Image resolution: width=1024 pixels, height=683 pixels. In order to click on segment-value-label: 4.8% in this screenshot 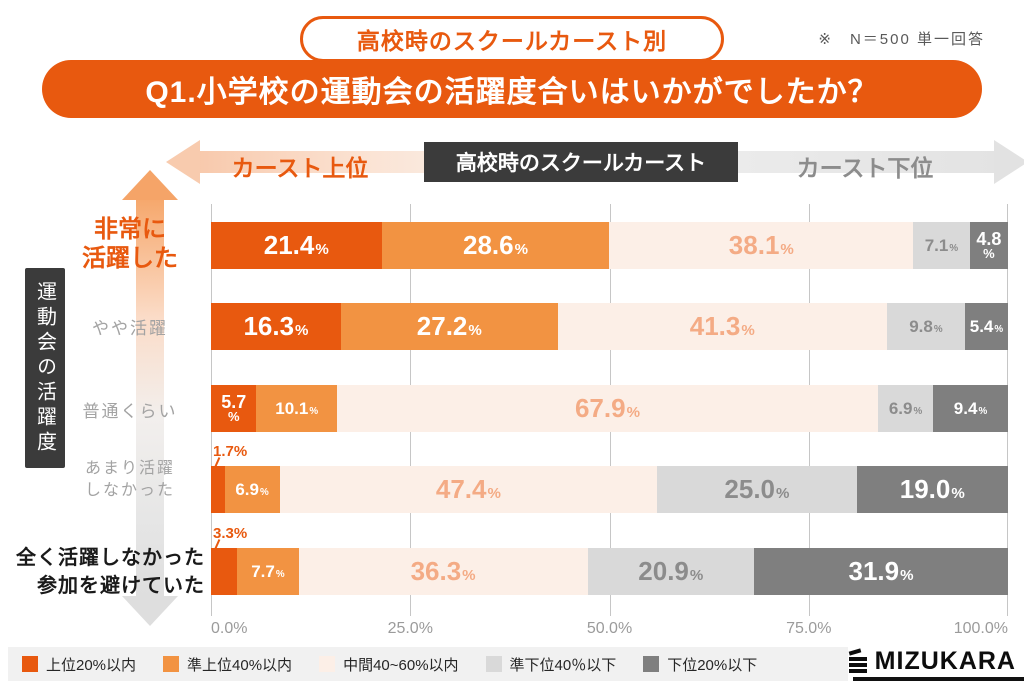, I will do `click(989, 245)`.